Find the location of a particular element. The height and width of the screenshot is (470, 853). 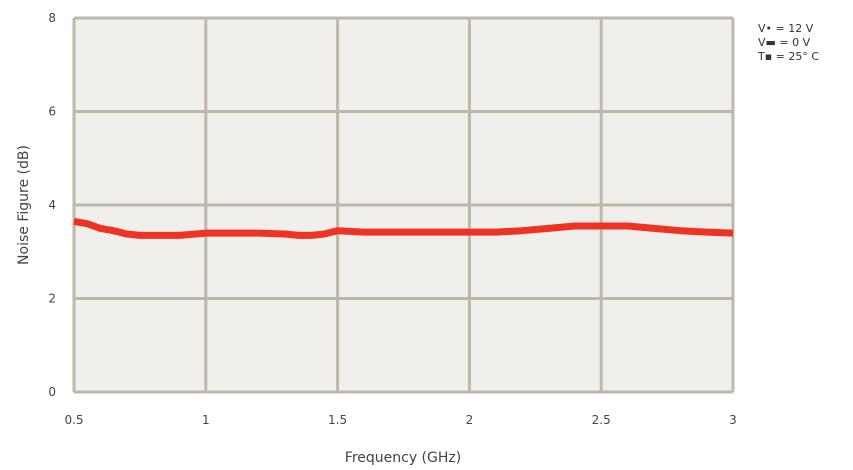

y-tick-labels: 0 2 4 6 8 is located at coordinates (52, 205).